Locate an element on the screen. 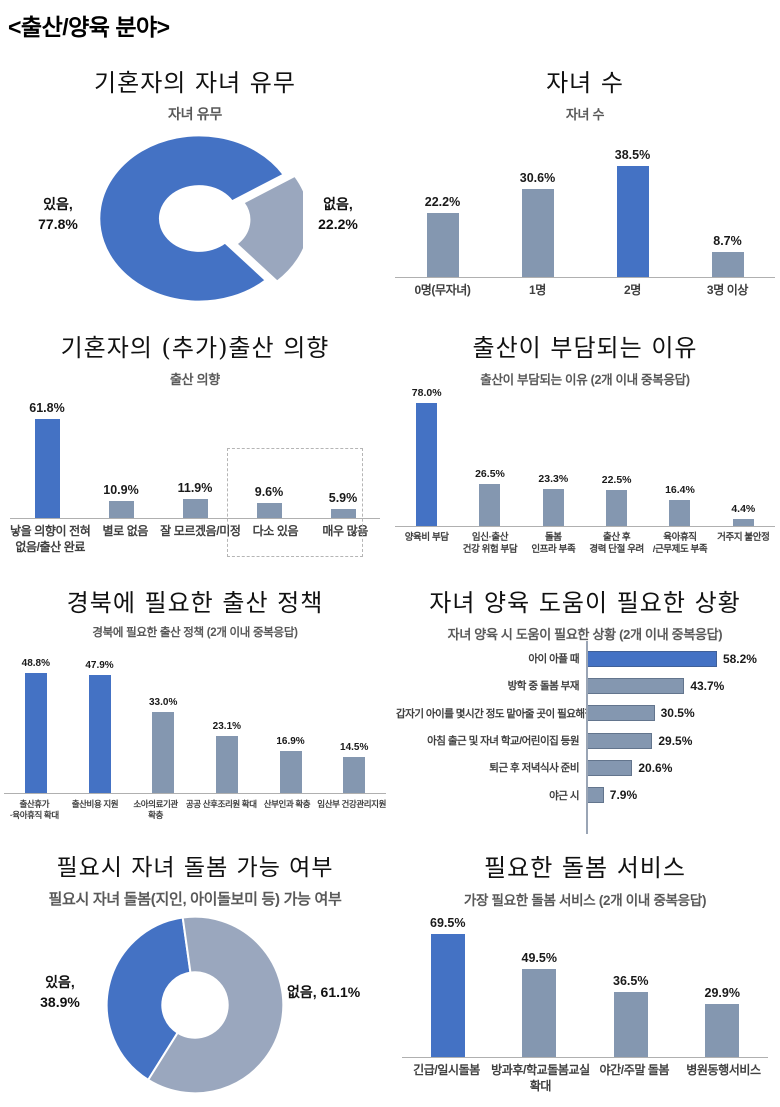 Image resolution: width=780 pixels, height=1107 pixels. category-label: 아침 출근 및 자녀 학교/어린이집 등원 is located at coordinates (503, 741).